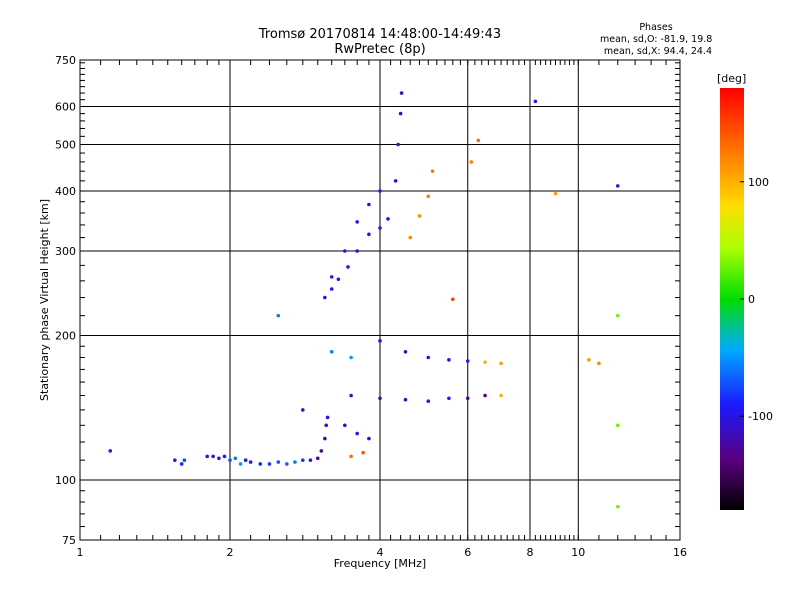 The width and height of the screenshot is (800, 600). Describe the element at coordinates (380, 552) in the screenshot. I see `x-tick-label: 4` at that location.